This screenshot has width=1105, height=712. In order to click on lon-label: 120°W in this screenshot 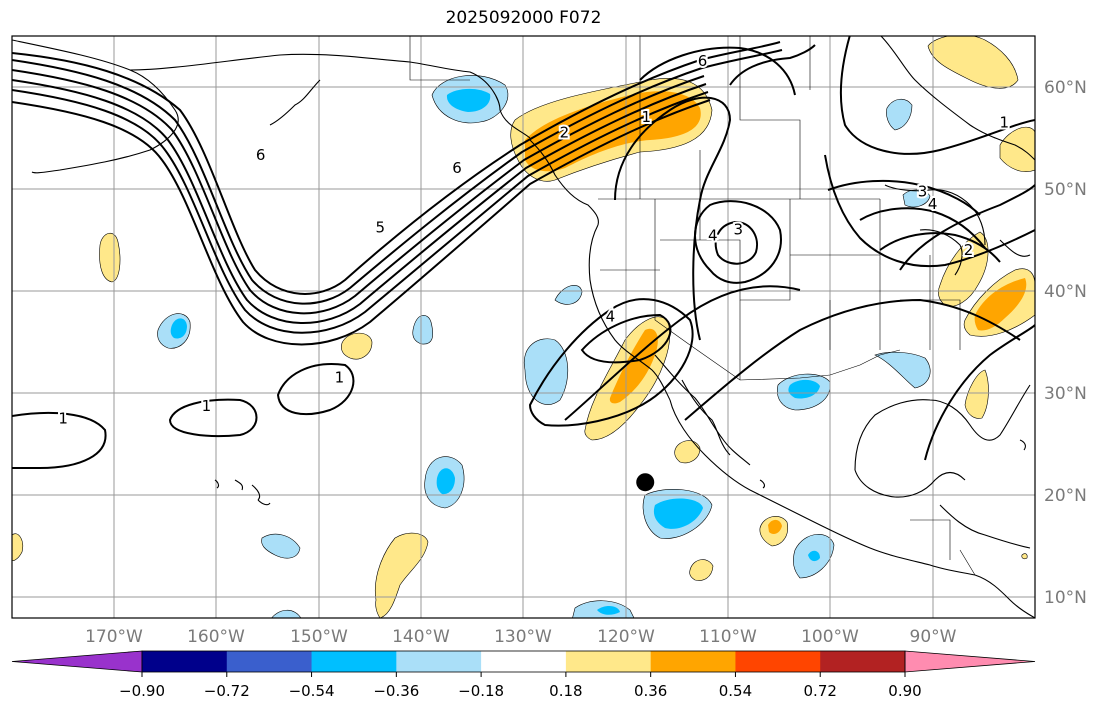, I will do `click(626, 637)`.